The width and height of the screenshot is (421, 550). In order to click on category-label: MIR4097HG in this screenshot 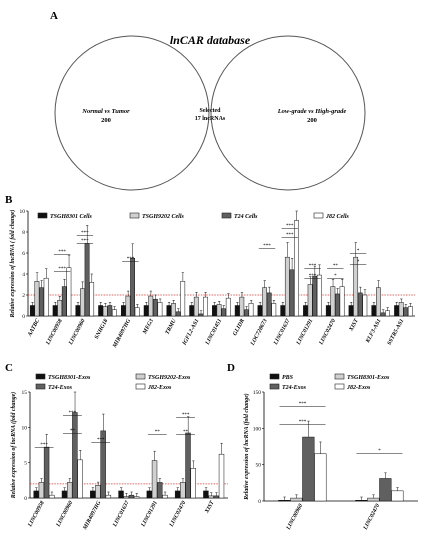, I will do `click(122, 333)`.